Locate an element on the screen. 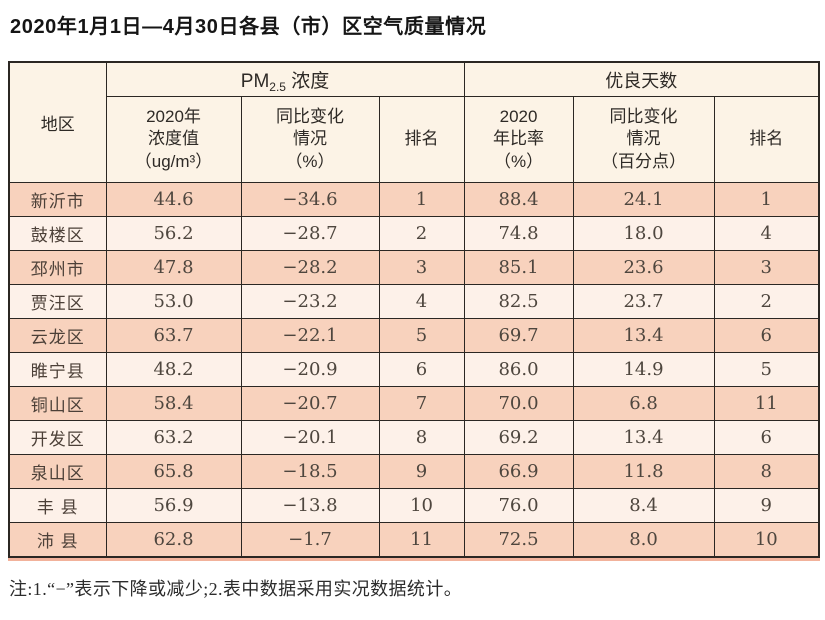  table-row: 丰 县 56.9 −13.8 10 76.0 8.4 9 is located at coordinates (414, 505).